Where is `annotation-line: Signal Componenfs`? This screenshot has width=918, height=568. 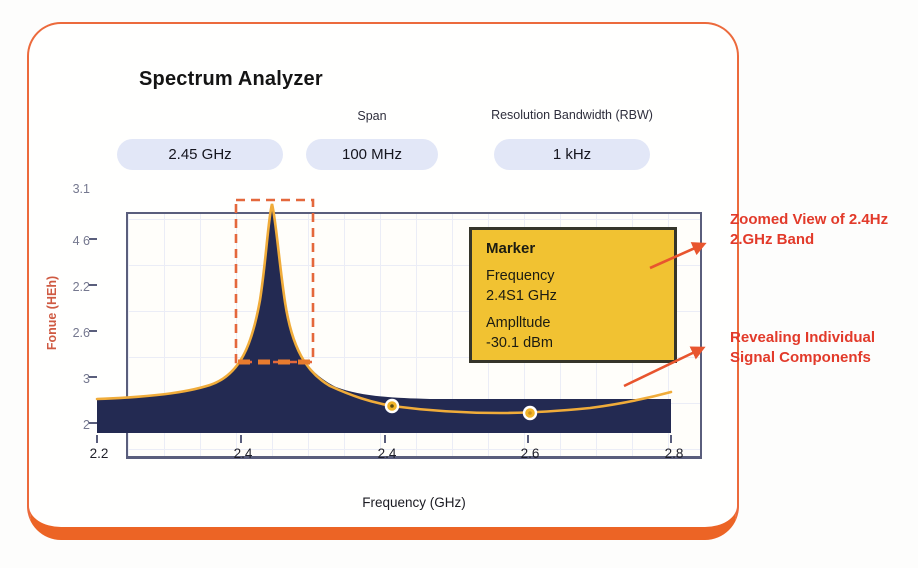 annotation-line: Signal Componenfs is located at coordinates (800, 357).